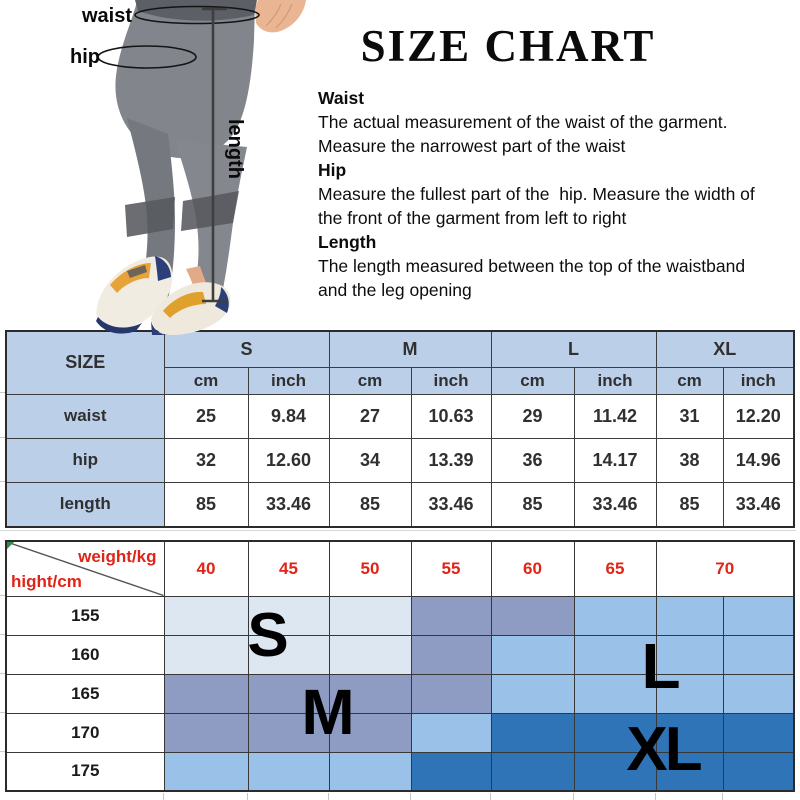 This screenshot has width=800, height=800. What do you see at coordinates (341, 98) in the screenshot?
I see `guide-heading-waist: Waist` at bounding box center [341, 98].